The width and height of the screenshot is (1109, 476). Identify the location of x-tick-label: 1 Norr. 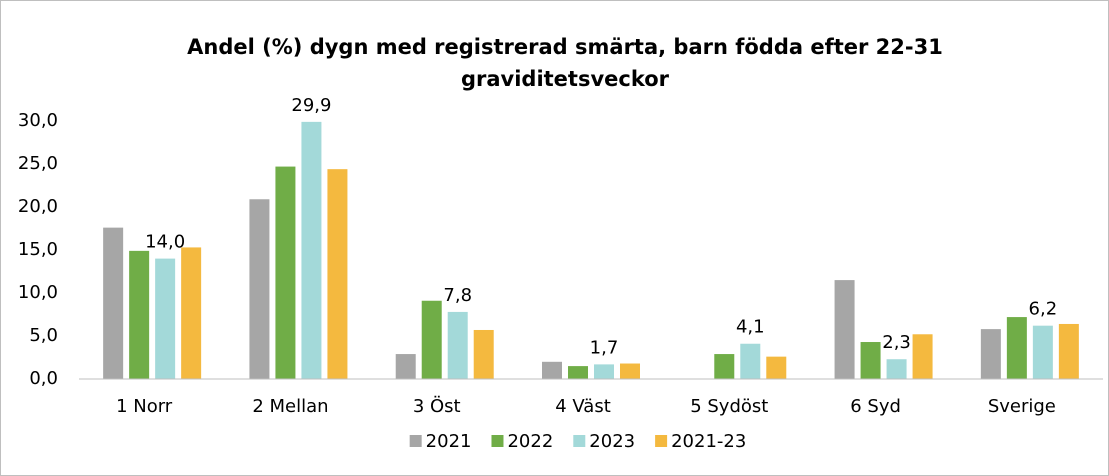
(144, 406).